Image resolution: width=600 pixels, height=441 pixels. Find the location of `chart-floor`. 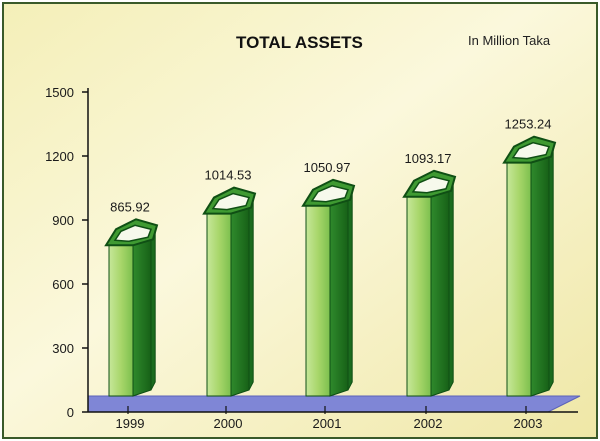

chart-floor is located at coordinates (334, 404).